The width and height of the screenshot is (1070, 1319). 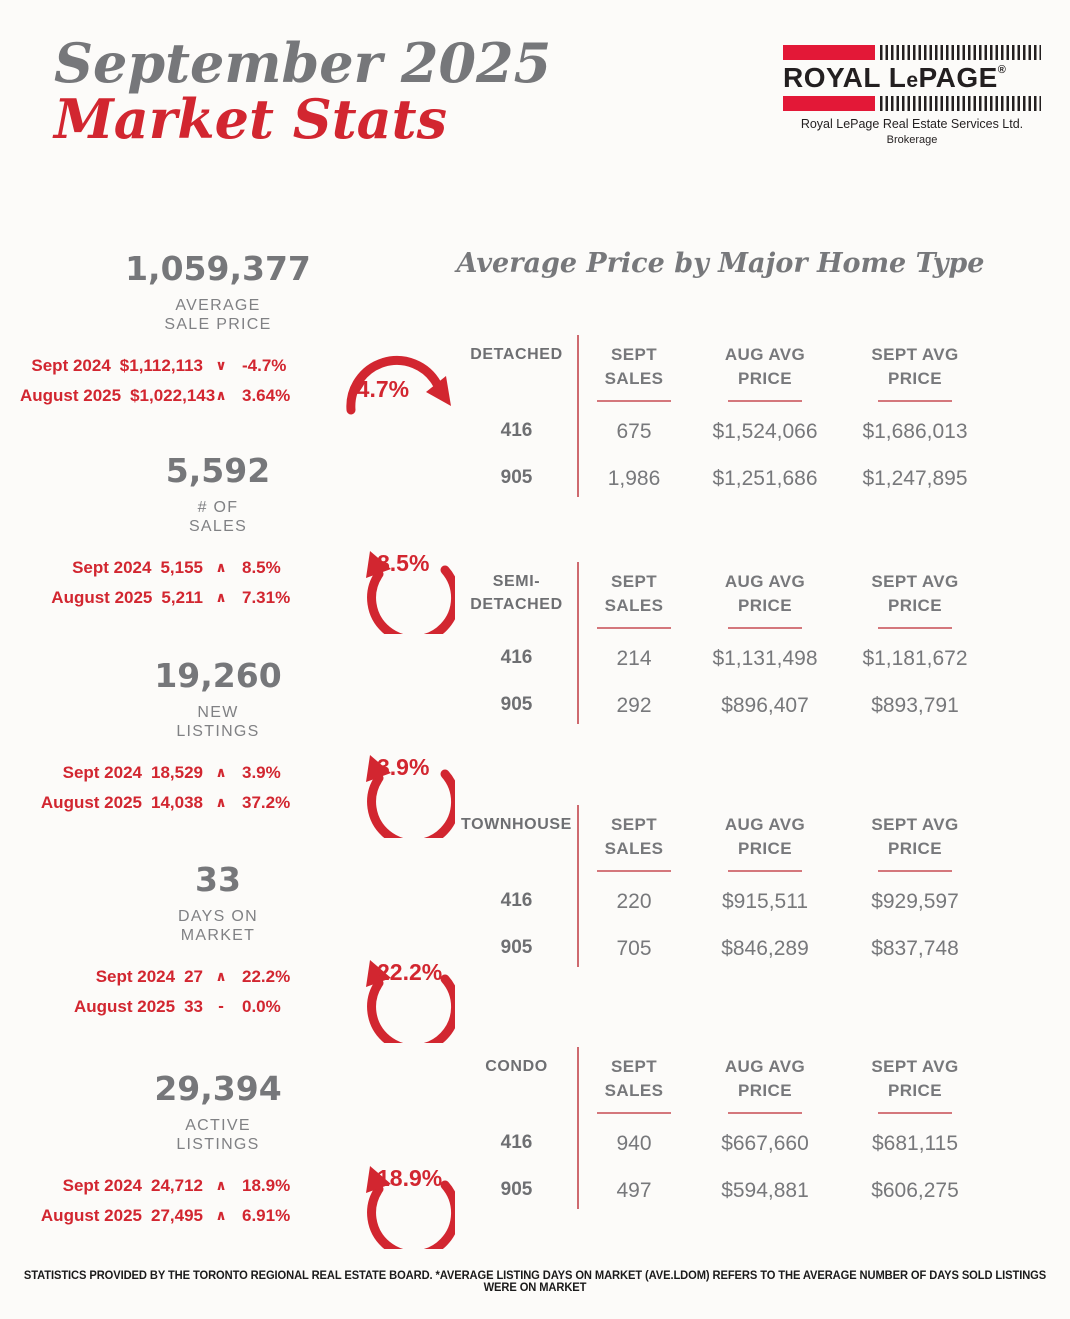 What do you see at coordinates (516, 1066) in the screenshot?
I see `home-type-label: CONDO` at bounding box center [516, 1066].